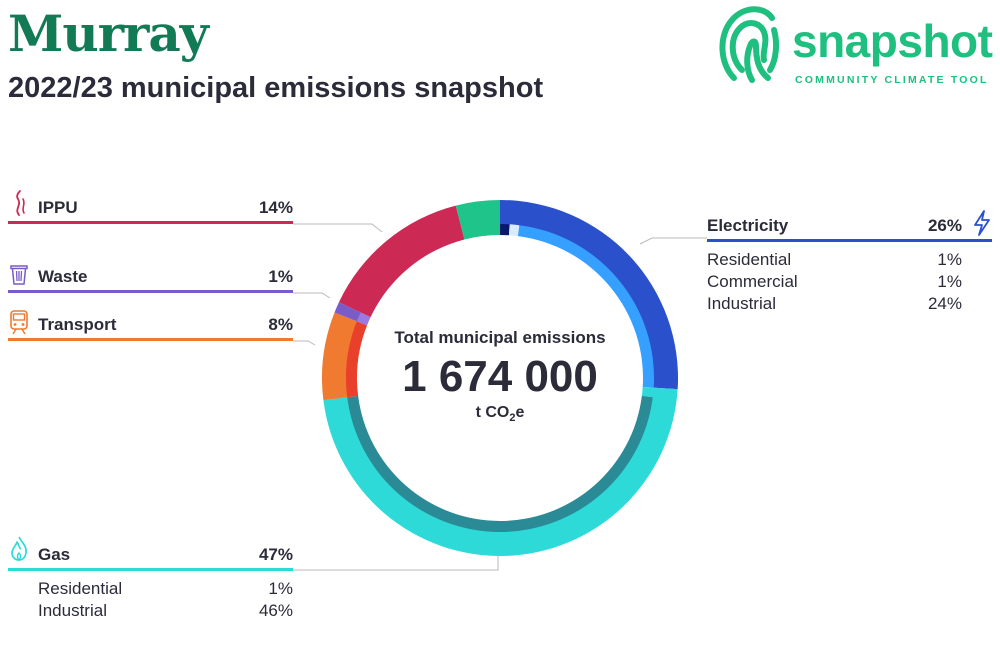  What do you see at coordinates (512, 418) in the screenshot?
I see `unit-sub: 2` at bounding box center [512, 418].